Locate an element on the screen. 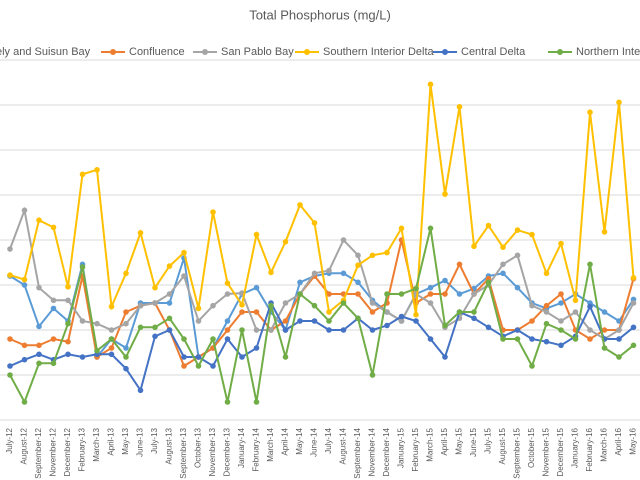 The width and height of the screenshot is (640, 480). x-tick-label: July-14 is located at coordinates (328, 440).